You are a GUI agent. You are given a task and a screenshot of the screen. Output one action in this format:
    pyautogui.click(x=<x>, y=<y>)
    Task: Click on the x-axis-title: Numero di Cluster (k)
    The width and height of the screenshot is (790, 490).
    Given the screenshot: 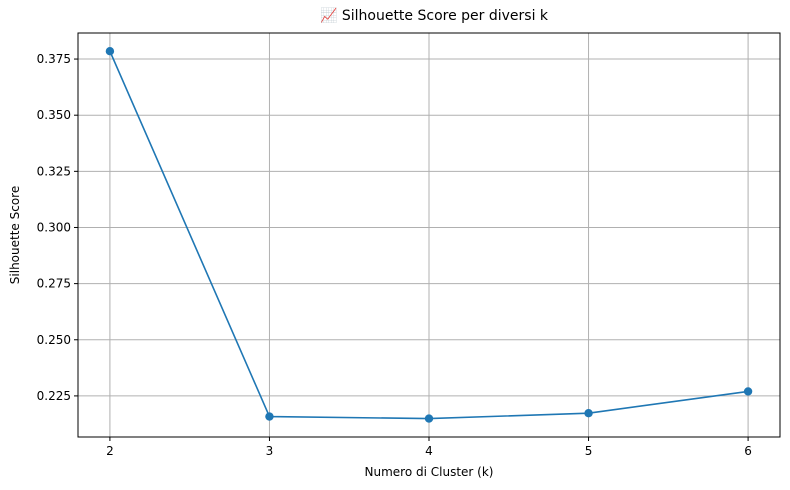 What is the action you would take?
    pyautogui.click(x=429, y=472)
    